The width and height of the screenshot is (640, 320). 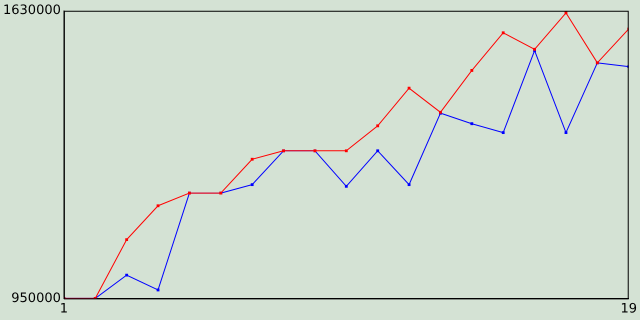 What do you see at coordinates (31, 10) in the screenshot?
I see `y-tick-label: 1630000` at bounding box center [31, 10].